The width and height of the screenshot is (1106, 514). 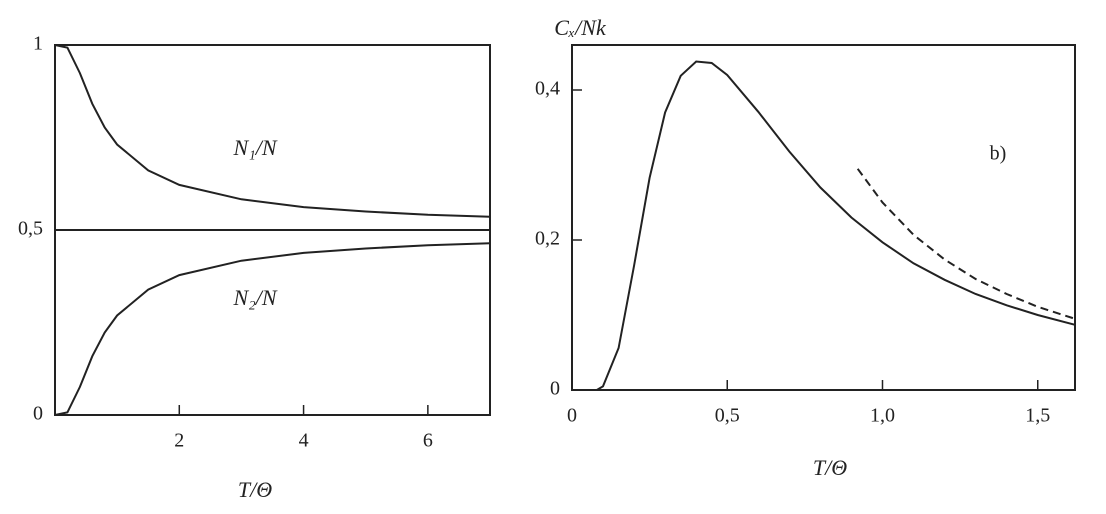 I want to click on y-tick-label: 0,4, so click(x=547, y=89).